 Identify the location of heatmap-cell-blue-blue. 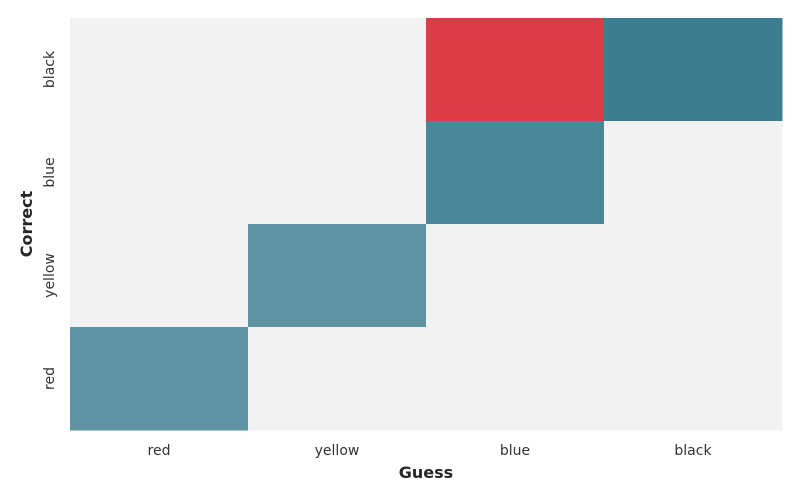
(515, 173).